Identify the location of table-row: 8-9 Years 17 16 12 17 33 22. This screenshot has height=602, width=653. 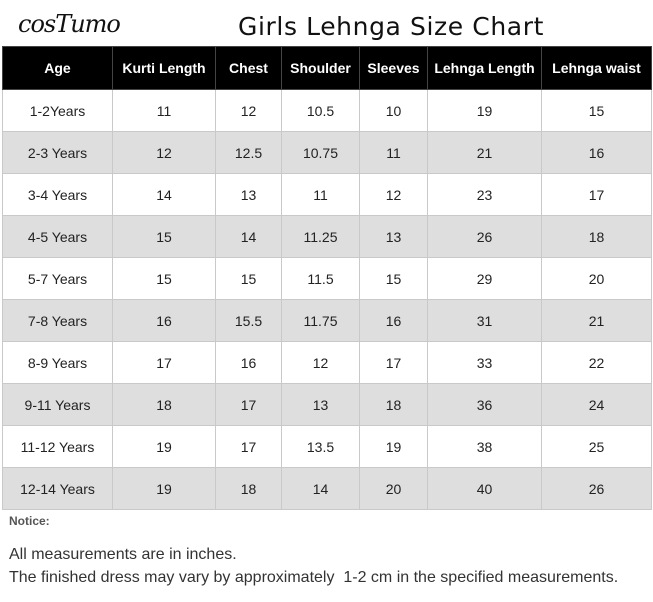
(327, 362).